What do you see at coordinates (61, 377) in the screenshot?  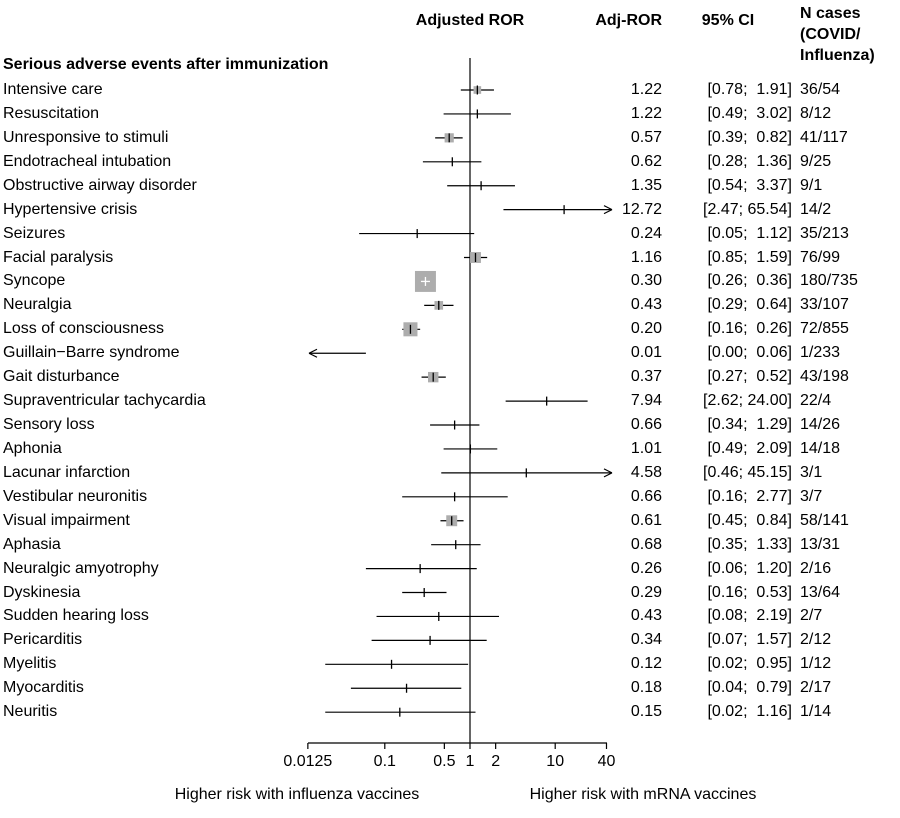 I see `row-label: Gait disturbance` at bounding box center [61, 377].